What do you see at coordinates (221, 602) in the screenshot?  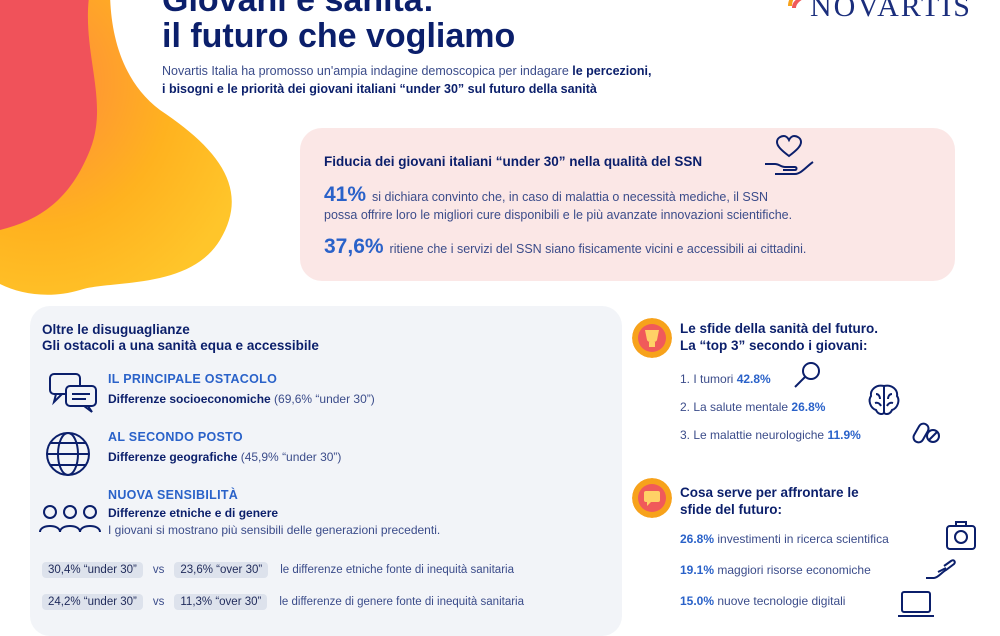 I see `over30-pill: 11,3% “over 30”` at bounding box center [221, 602].